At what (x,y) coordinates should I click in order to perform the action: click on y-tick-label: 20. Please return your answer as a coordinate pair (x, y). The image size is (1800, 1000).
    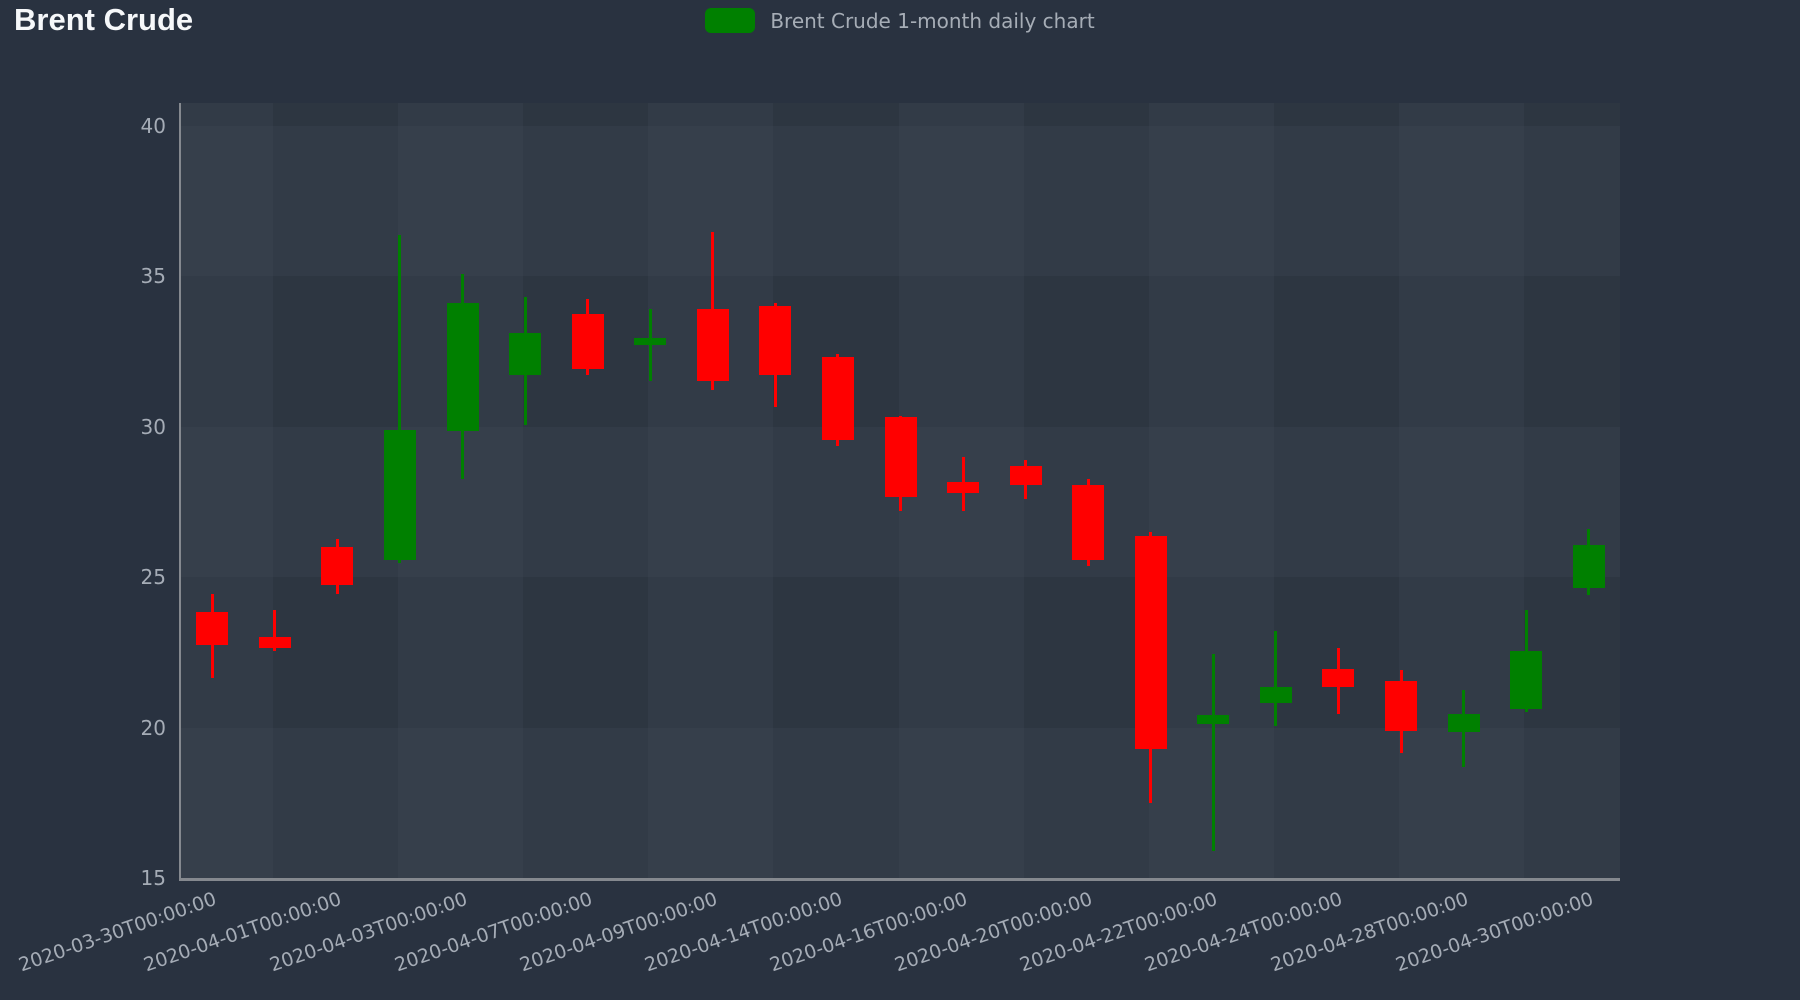
    Looking at the image, I should click on (153, 727).